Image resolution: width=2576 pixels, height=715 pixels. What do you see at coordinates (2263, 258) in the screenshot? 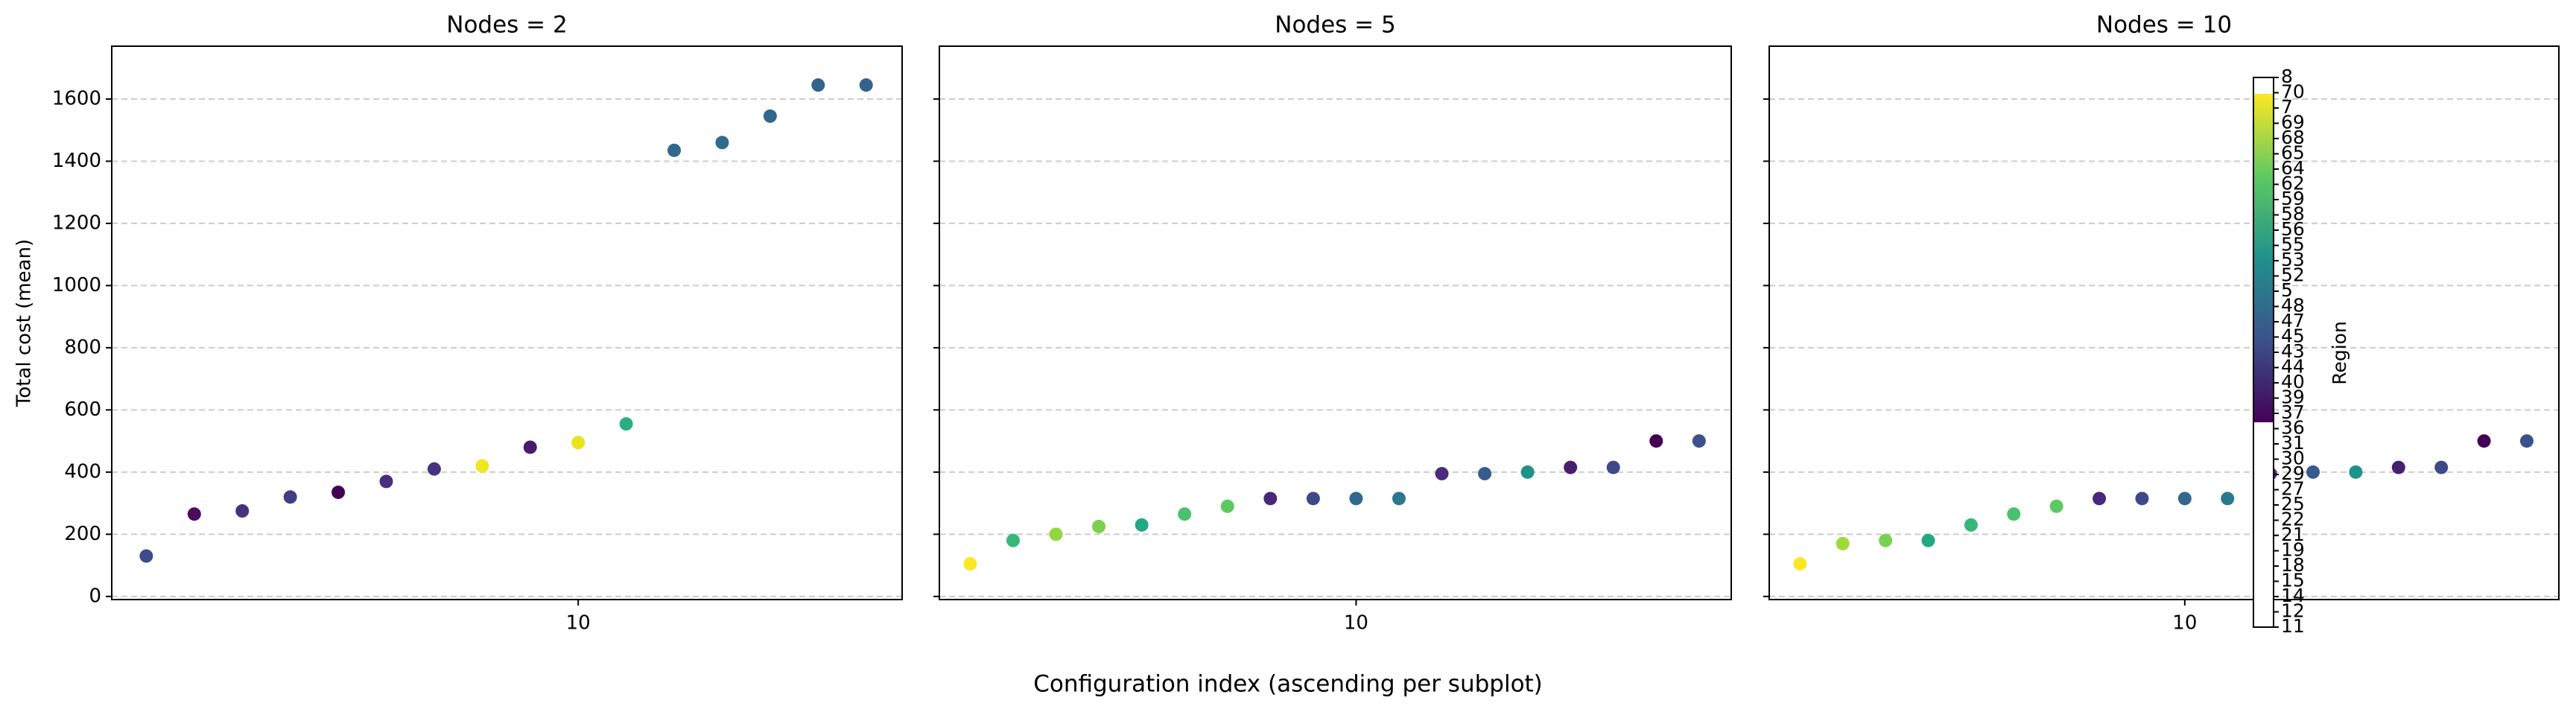
I see `colorbar-gradient` at bounding box center [2263, 258].